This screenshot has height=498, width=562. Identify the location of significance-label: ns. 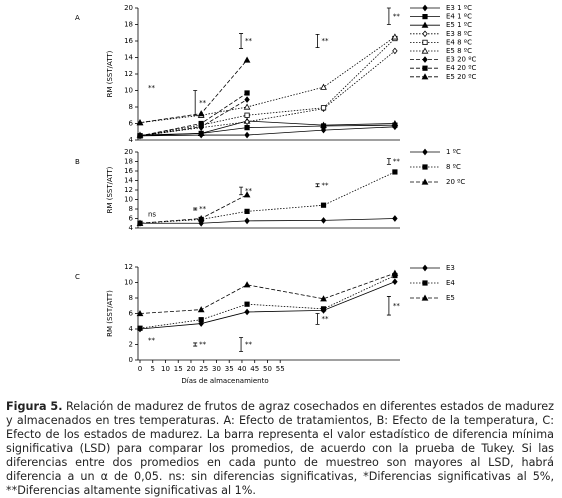
(152, 215).